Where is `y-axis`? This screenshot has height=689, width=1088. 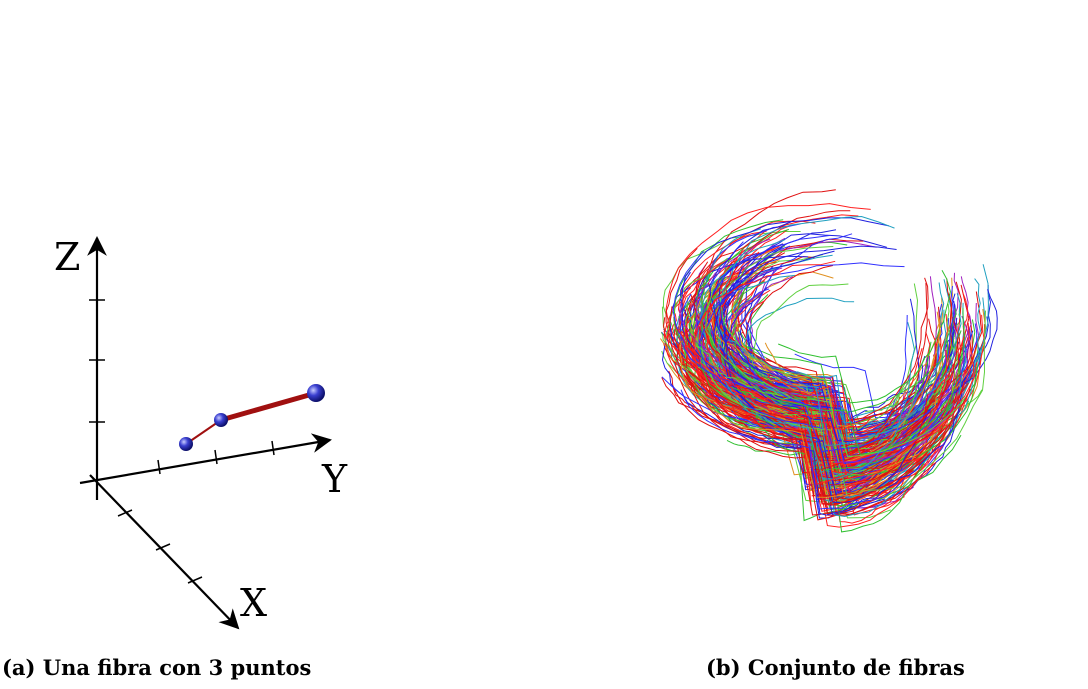 y-axis is located at coordinates (205, 459).